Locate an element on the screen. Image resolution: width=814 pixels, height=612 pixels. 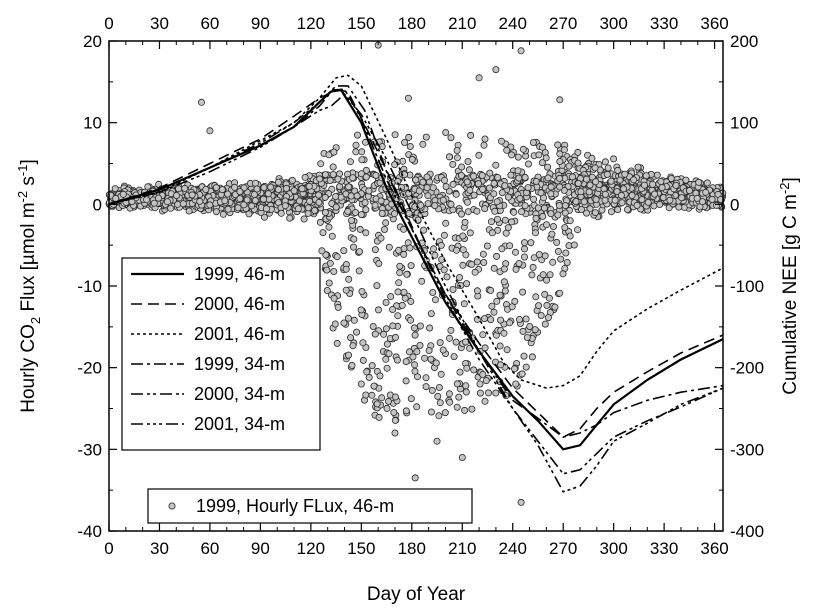
y-left-tick-label: 0 is located at coordinates (97, 204).